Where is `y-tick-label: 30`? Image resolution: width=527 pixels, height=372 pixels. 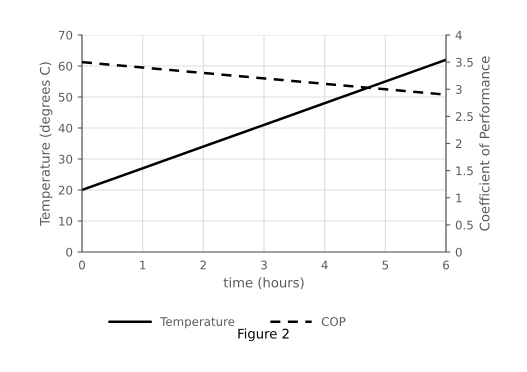
y-tick-label: 30 is located at coordinates (65, 159).